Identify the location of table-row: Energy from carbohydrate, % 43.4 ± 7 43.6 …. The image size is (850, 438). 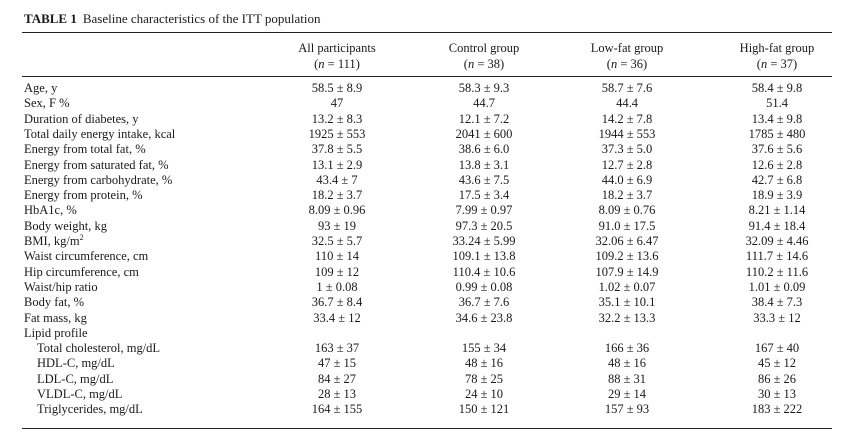
(425, 180).